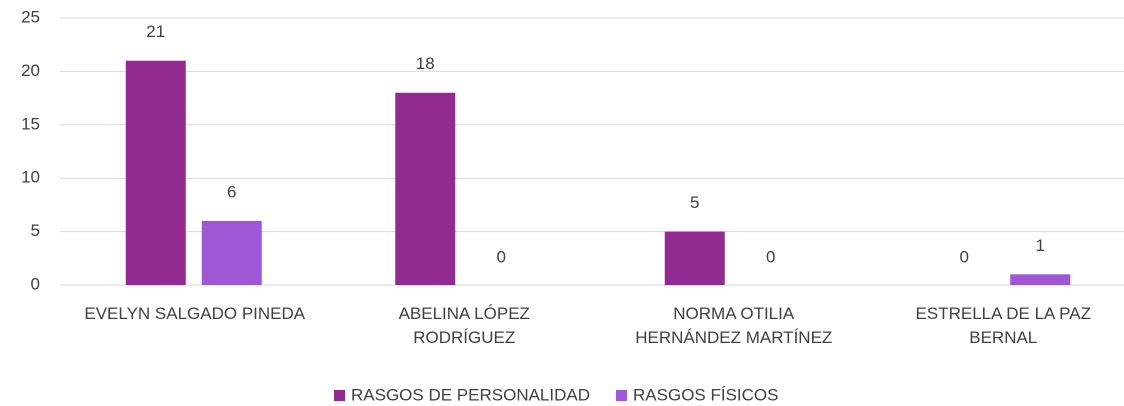  Describe the element at coordinates (30, 70) in the screenshot. I see `y-tick-label: 20` at that location.